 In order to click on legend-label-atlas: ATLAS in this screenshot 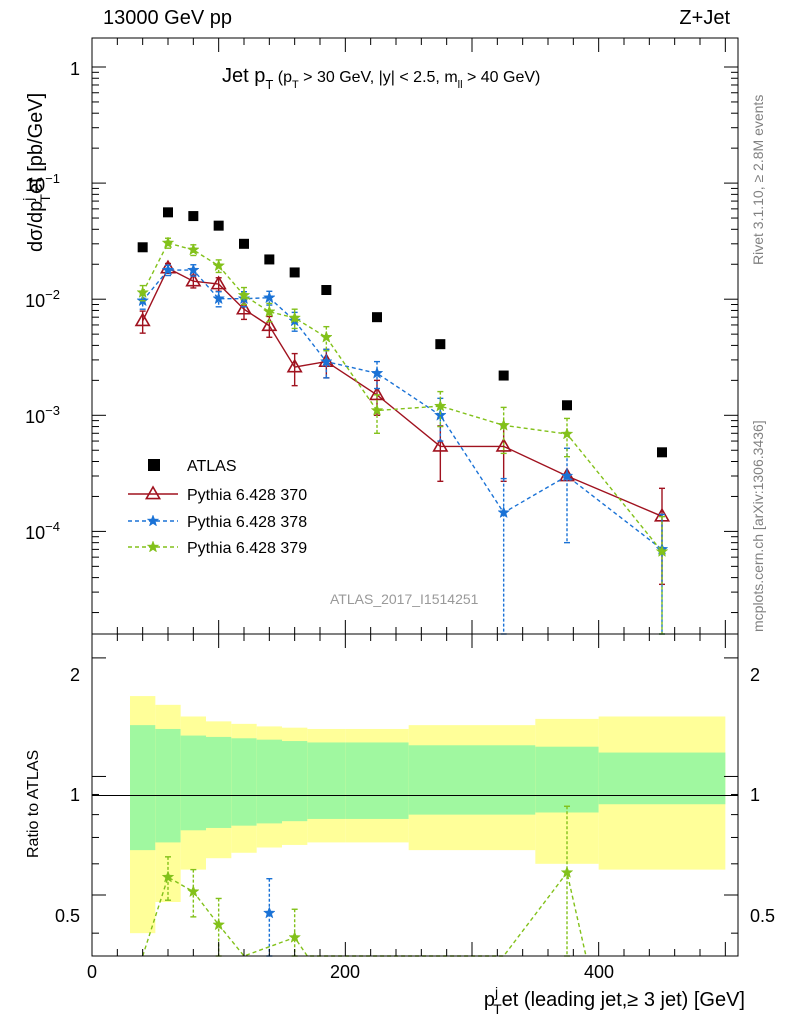, I will do `click(212, 466)`.